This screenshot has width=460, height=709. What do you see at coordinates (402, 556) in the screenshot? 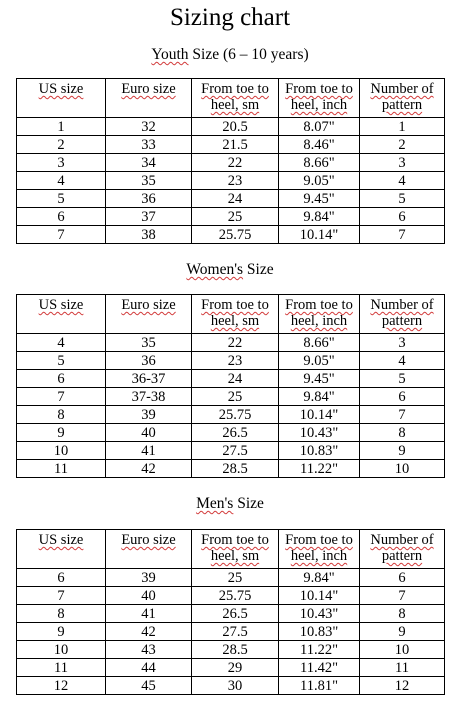
I see `header-line: pattern` at bounding box center [402, 556].